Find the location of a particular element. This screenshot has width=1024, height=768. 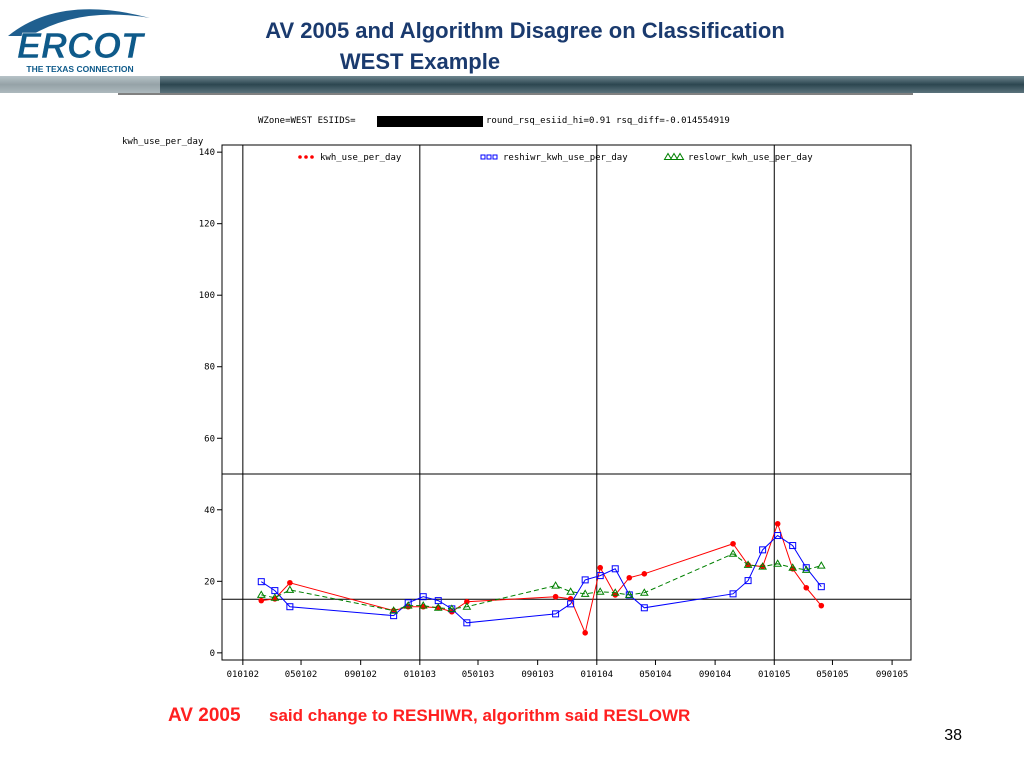

logo-text: ERCOT is located at coordinates (81, 45).